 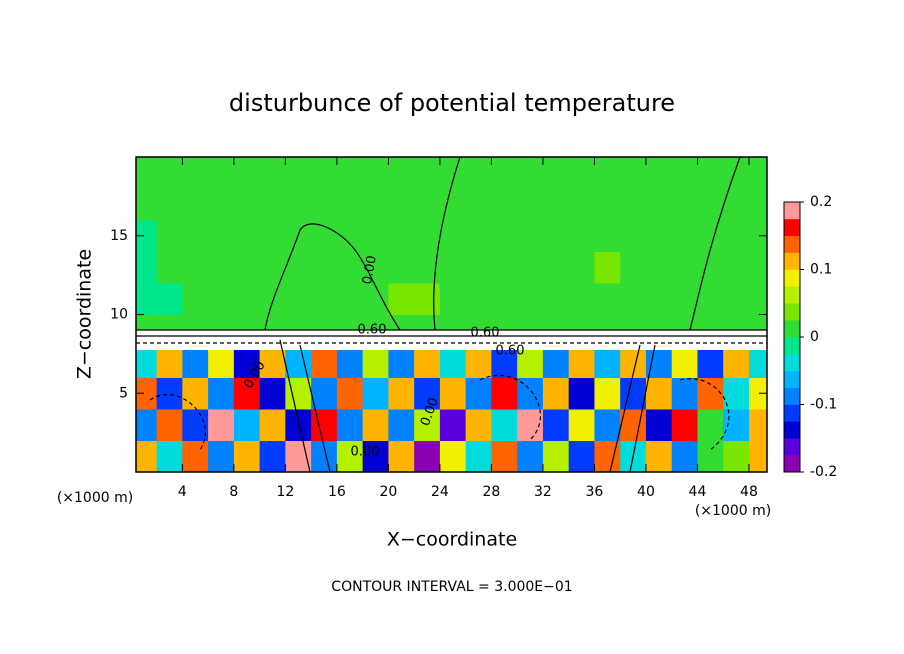 I want to click on x-unit-label: (×1000 m), so click(x=733, y=511).